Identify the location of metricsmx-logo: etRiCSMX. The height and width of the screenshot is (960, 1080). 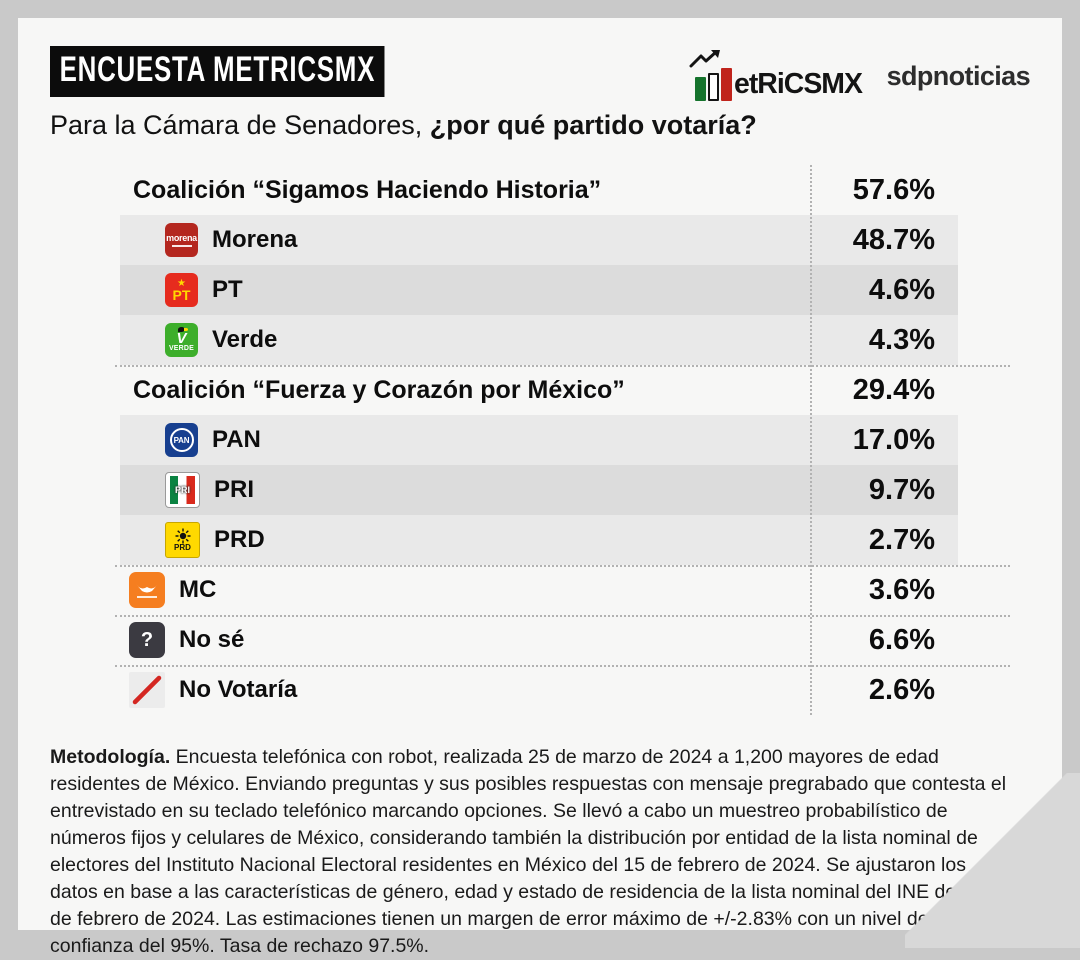
(777, 75).